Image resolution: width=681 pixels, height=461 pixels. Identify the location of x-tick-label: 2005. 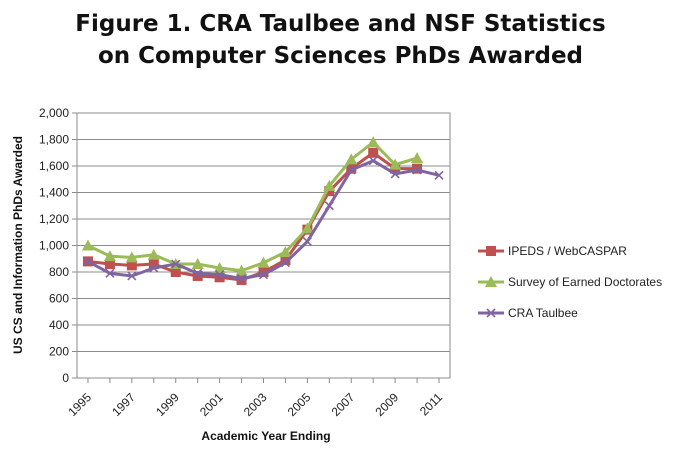
(299, 404).